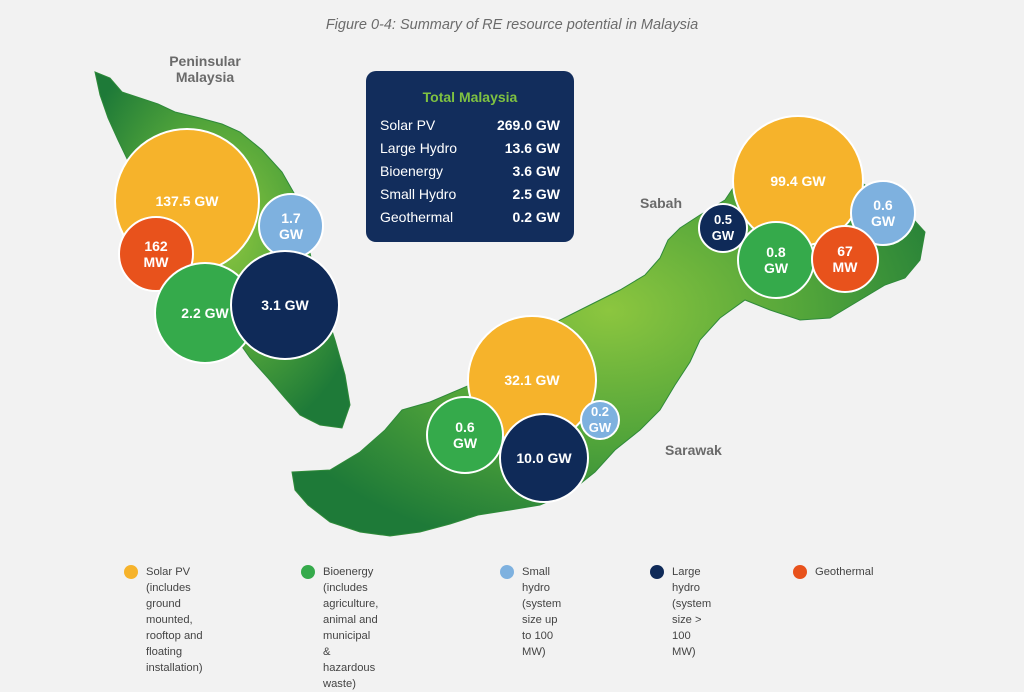  What do you see at coordinates (883, 213) in the screenshot?
I see `sabah-small-hydro-value: 0.6 GW` at bounding box center [883, 213].